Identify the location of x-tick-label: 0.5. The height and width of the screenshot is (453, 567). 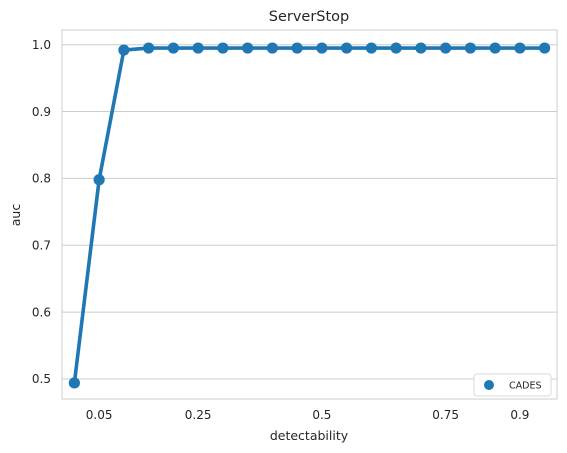
(321, 415).